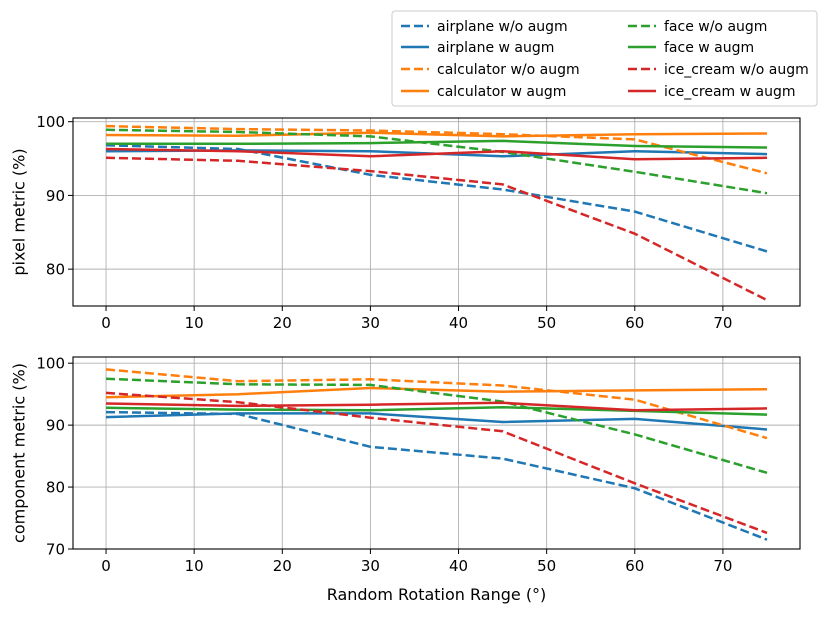 The height and width of the screenshot is (618, 830). I want to click on legend-label-airplane-w-augm: airplane w augm, so click(495, 48).